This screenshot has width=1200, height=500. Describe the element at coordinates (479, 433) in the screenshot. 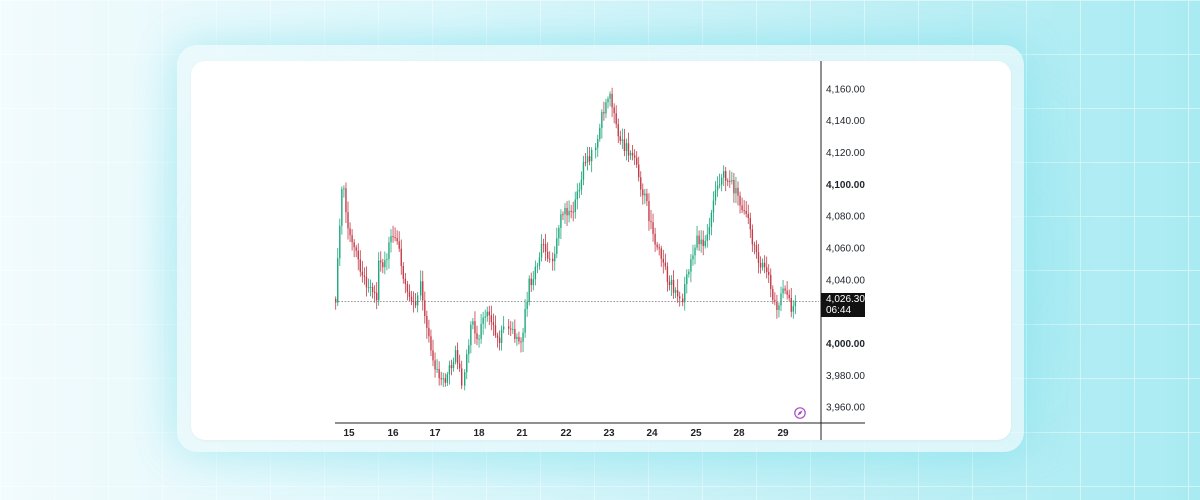

I see `x-tick-label: 18` at that location.